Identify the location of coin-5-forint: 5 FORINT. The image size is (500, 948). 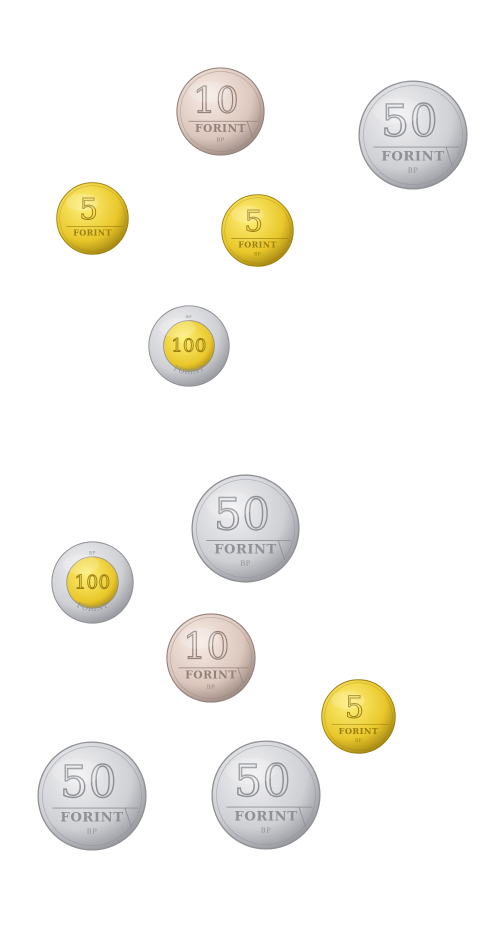
(92, 218).